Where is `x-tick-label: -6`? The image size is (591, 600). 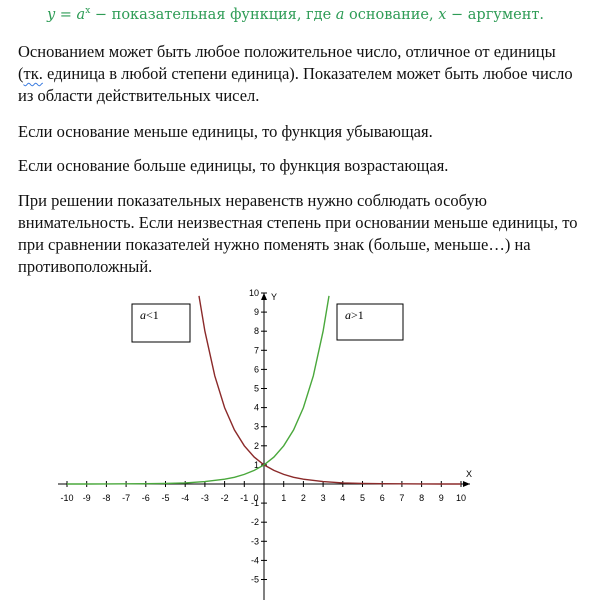
x-tick-label: -6 is located at coordinates (146, 498).